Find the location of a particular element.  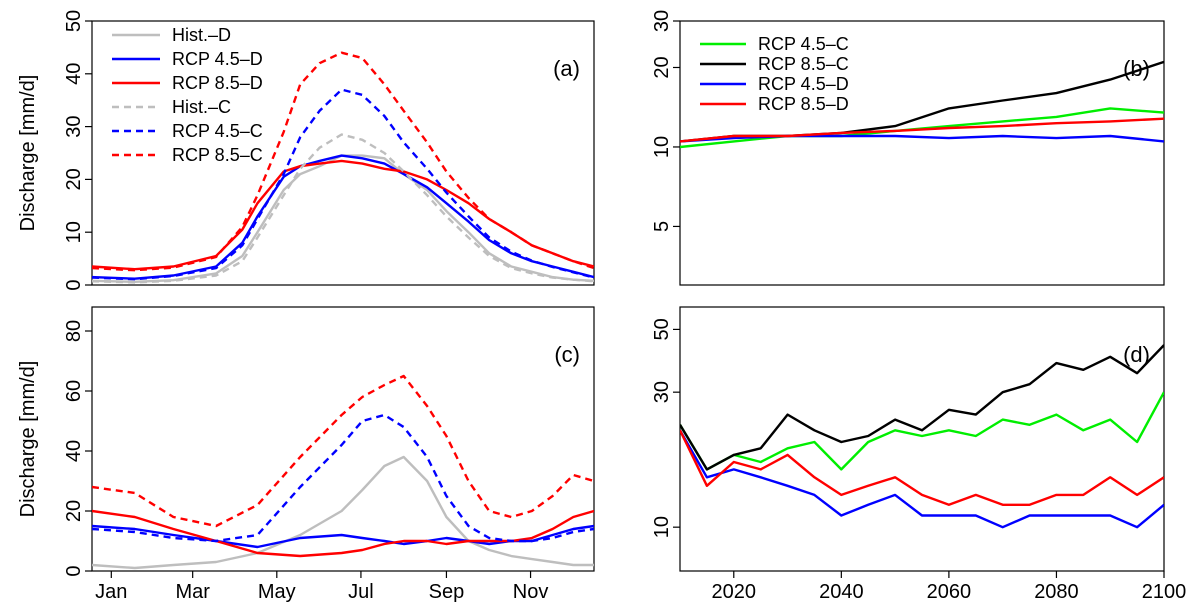

panel-3-label: (c) is located at coordinates (567, 354).